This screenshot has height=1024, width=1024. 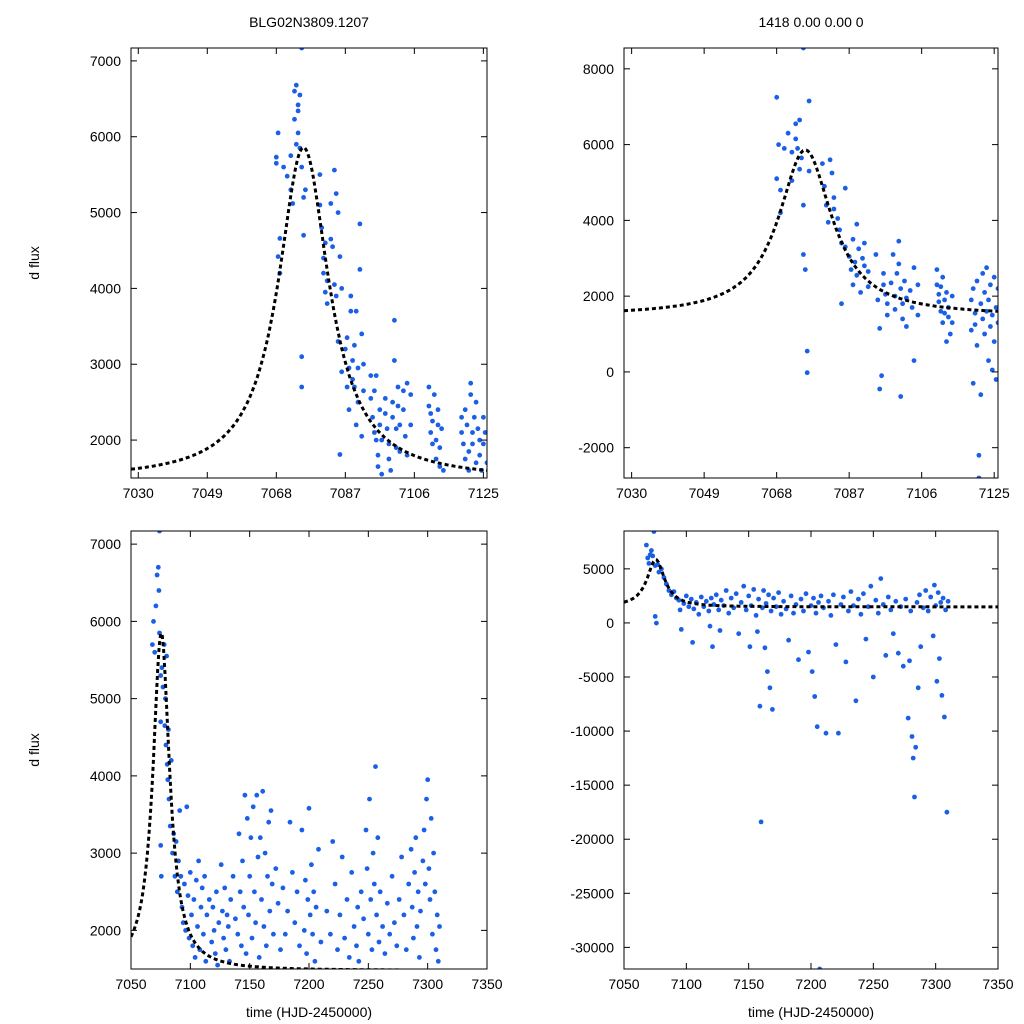 I want to click on x-tick-label: 7200, so click(x=810, y=984).